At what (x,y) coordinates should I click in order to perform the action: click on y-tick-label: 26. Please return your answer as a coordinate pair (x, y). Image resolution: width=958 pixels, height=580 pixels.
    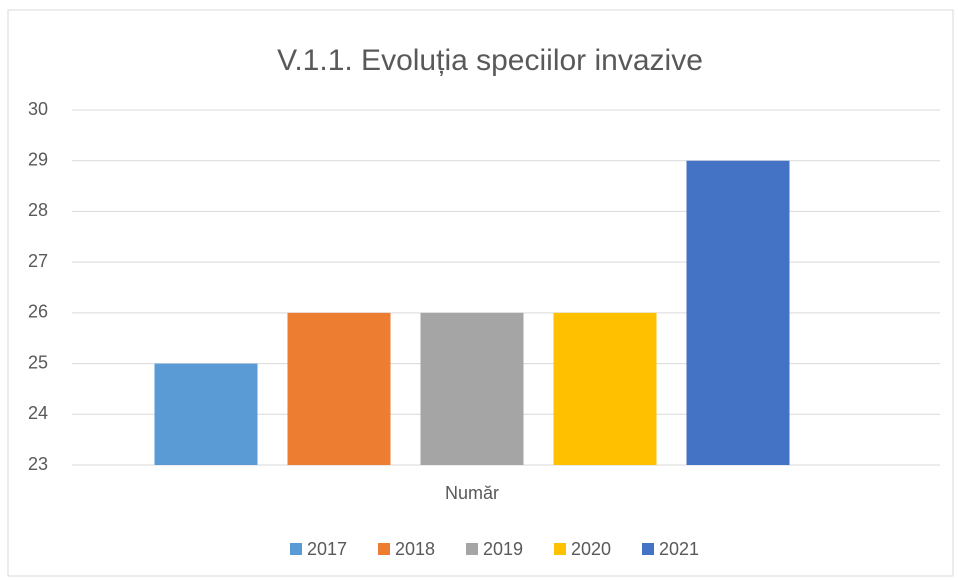
    Looking at the image, I should click on (38, 312).